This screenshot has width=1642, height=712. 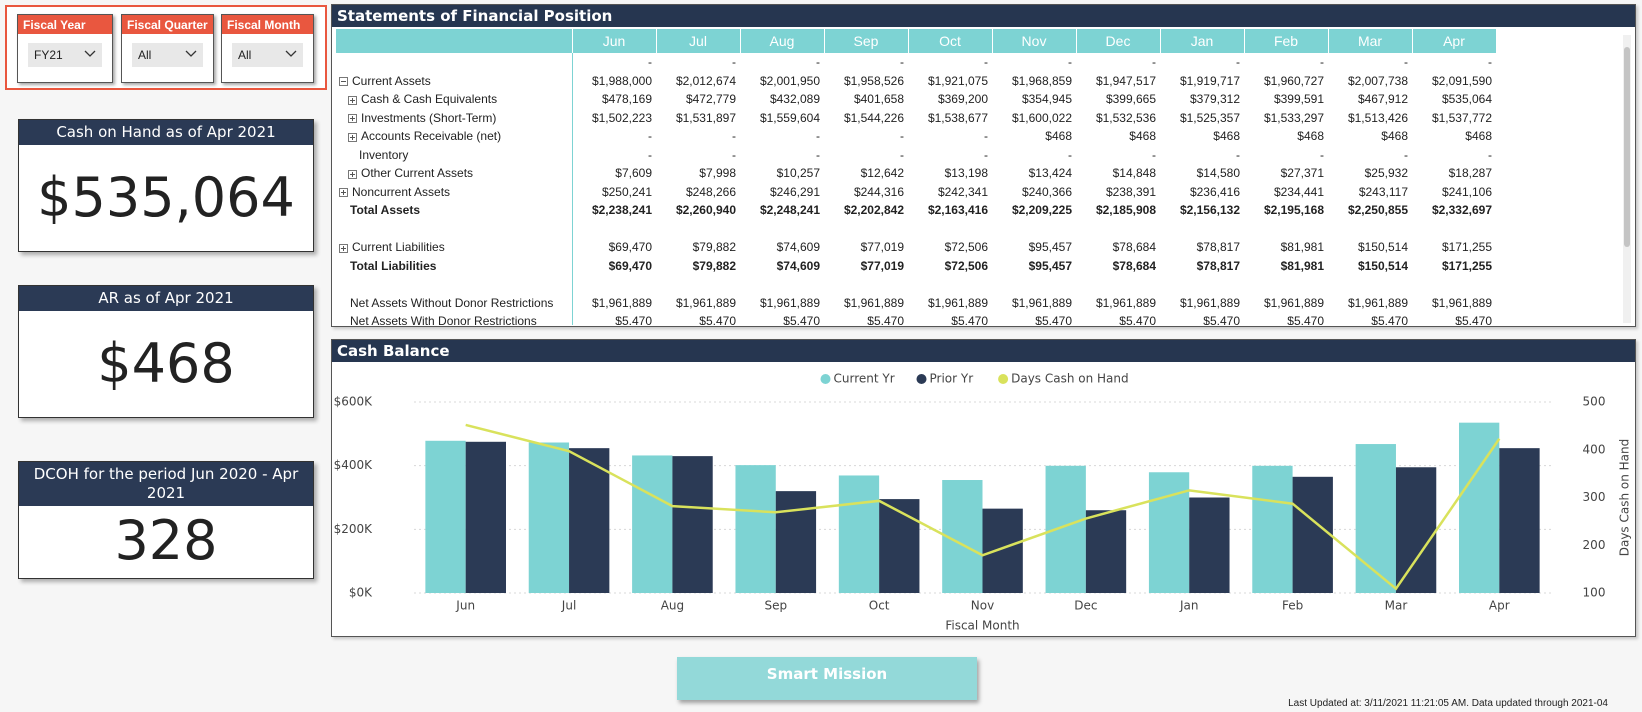 What do you see at coordinates (65, 55) in the screenshot?
I see `slicer-dropdown: FY21` at bounding box center [65, 55].